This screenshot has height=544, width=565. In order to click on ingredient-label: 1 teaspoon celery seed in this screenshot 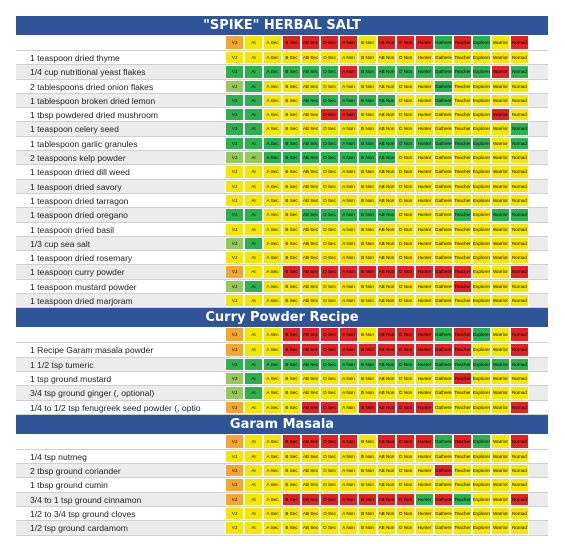, I will do `click(74, 129)`.